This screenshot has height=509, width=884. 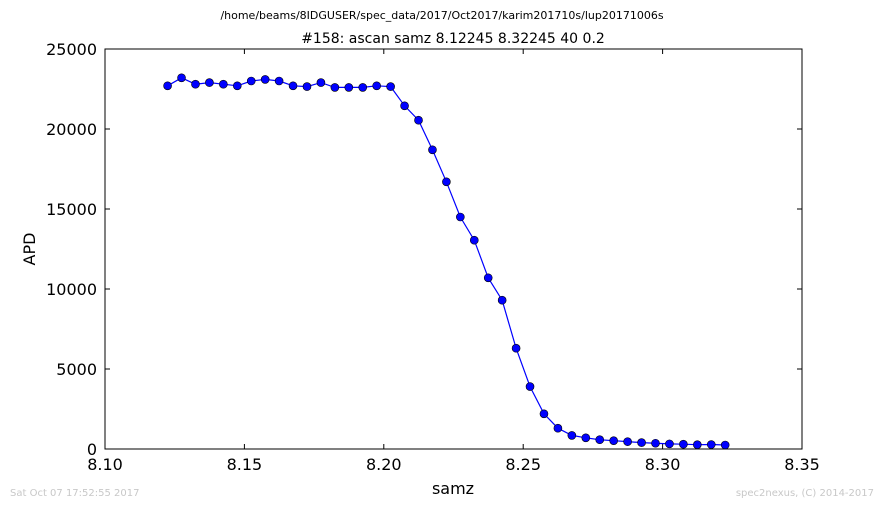 What do you see at coordinates (453, 39) in the screenshot?
I see `chart-title: #158: ascan samz 8.12245 8.32245 40 0.2` at bounding box center [453, 39].